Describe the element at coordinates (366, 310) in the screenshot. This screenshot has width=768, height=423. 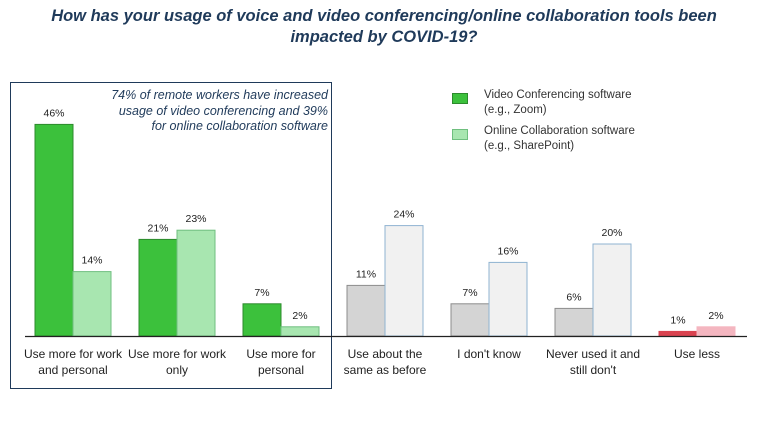
I see `bar-use-about-the-same-as-before-video-conferencing` at that location.